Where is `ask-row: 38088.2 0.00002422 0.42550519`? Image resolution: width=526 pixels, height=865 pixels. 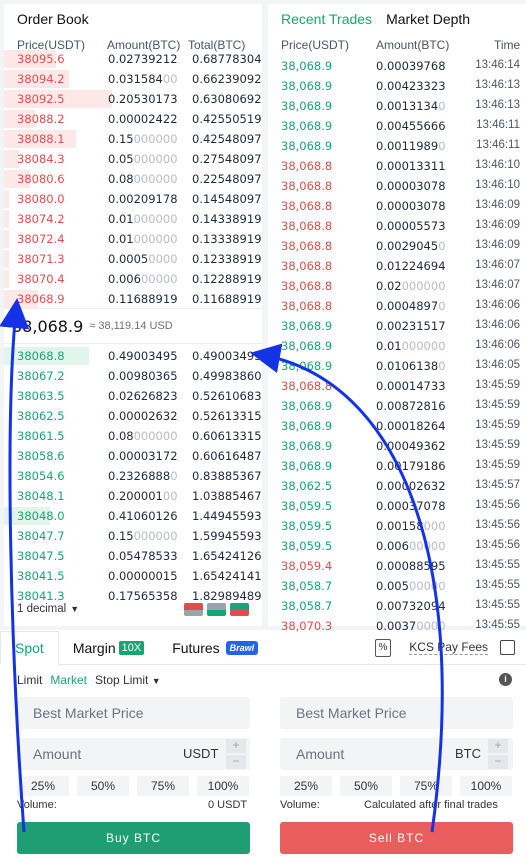
ask-row: 38088.2 0.00002422 0.42550519 is located at coordinates (133, 119).